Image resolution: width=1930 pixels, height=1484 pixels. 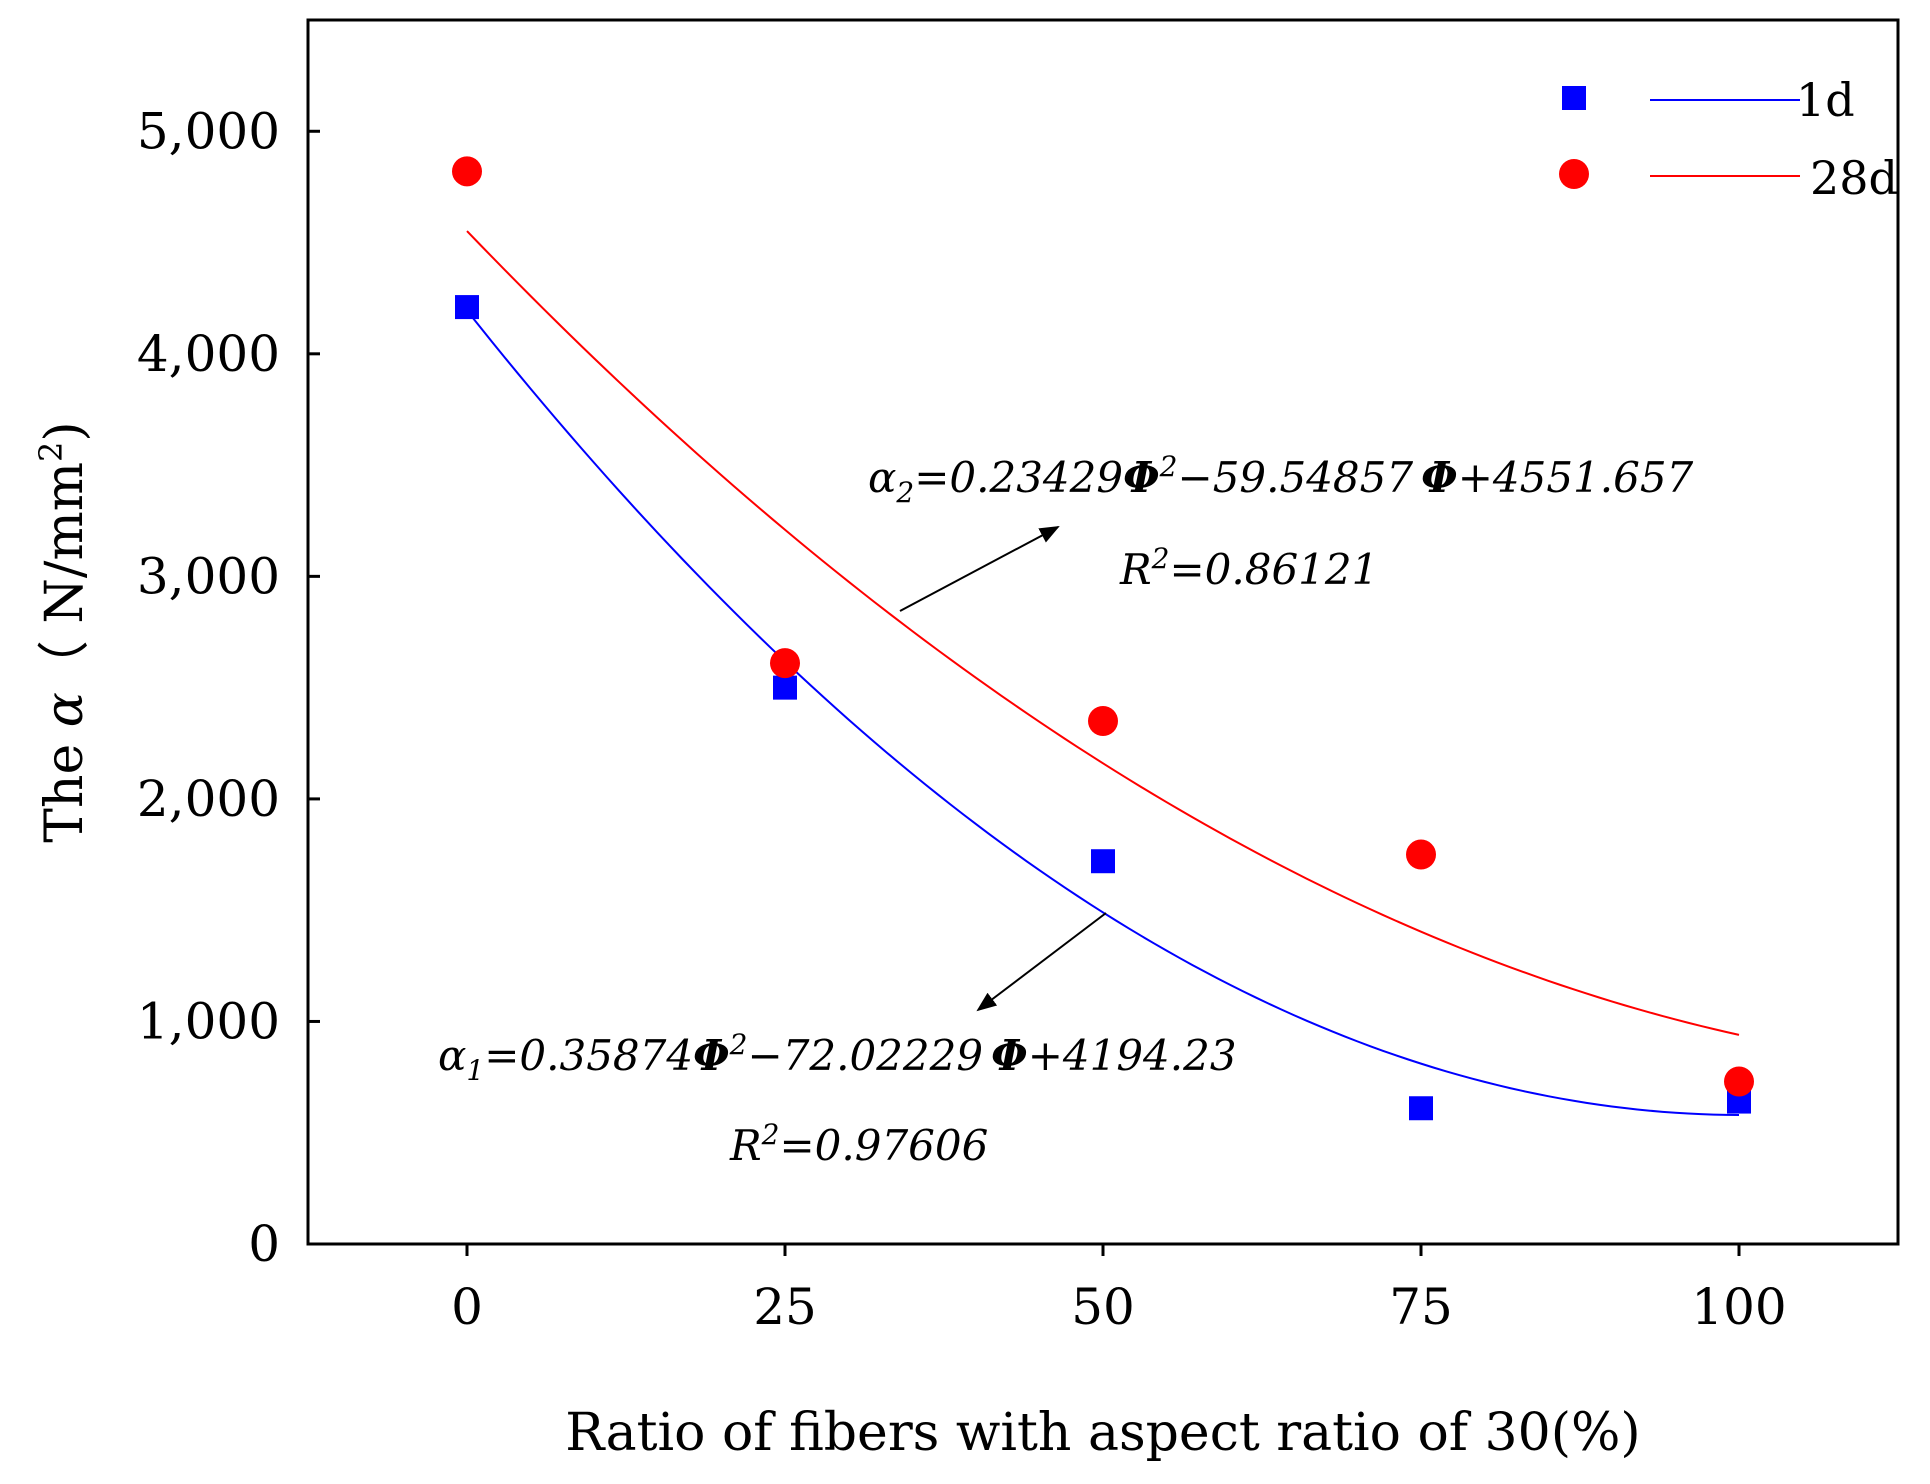 I want to click on x-axis-ticks: 0 25 50 75 100, so click(x=1119, y=1290).